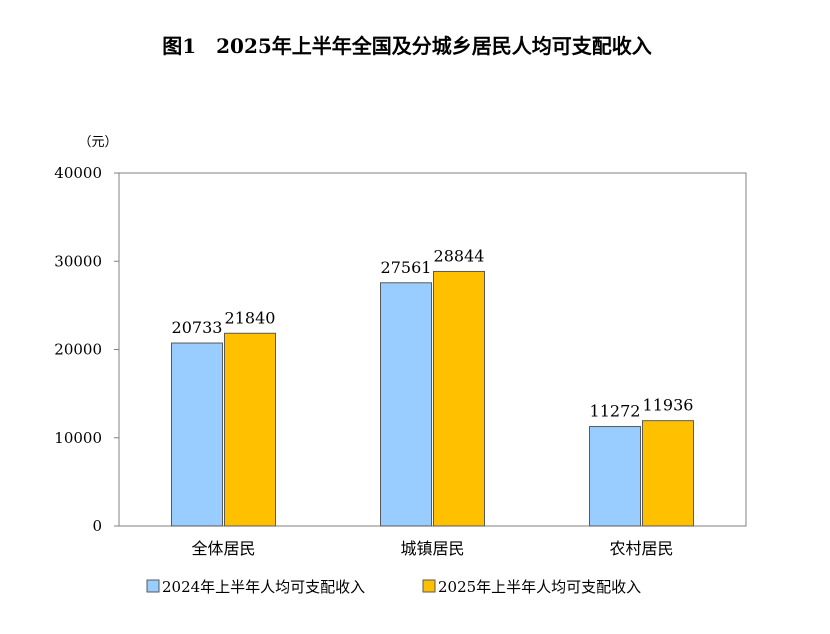 This screenshot has width=830, height=634. What do you see at coordinates (459, 255) in the screenshot?
I see `data-label: 28844` at bounding box center [459, 255].